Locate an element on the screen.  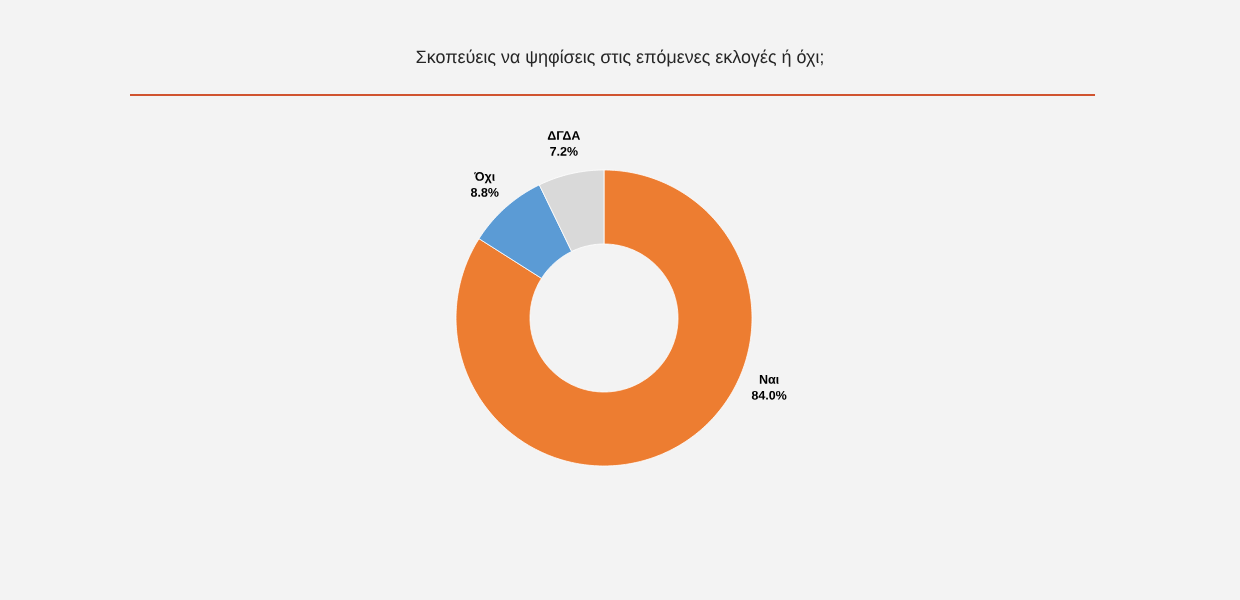
data-label: 84.0% is located at coordinates (769, 395).